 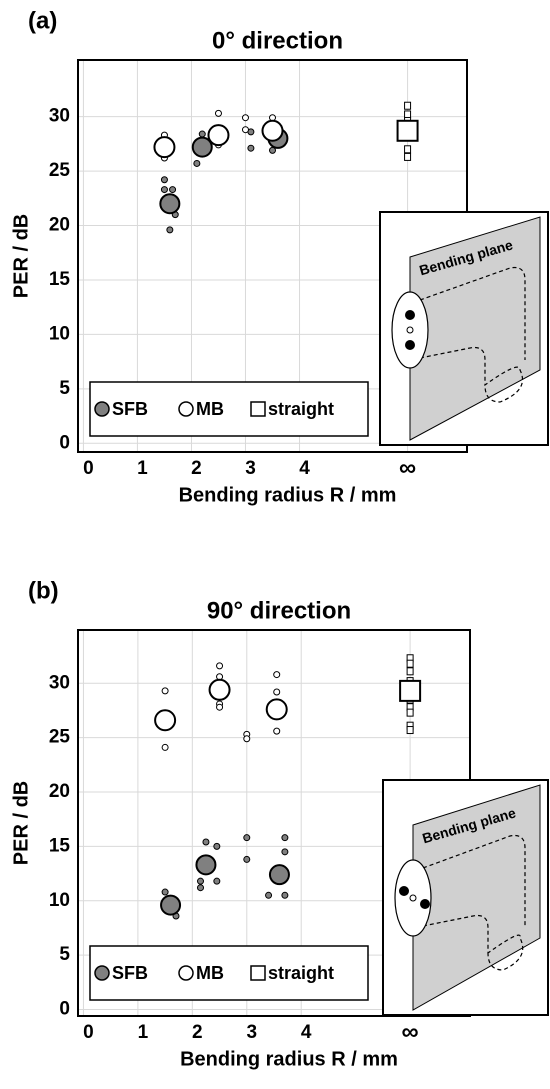 I want to click on x-tick-label: 4, so click(x=304, y=468).